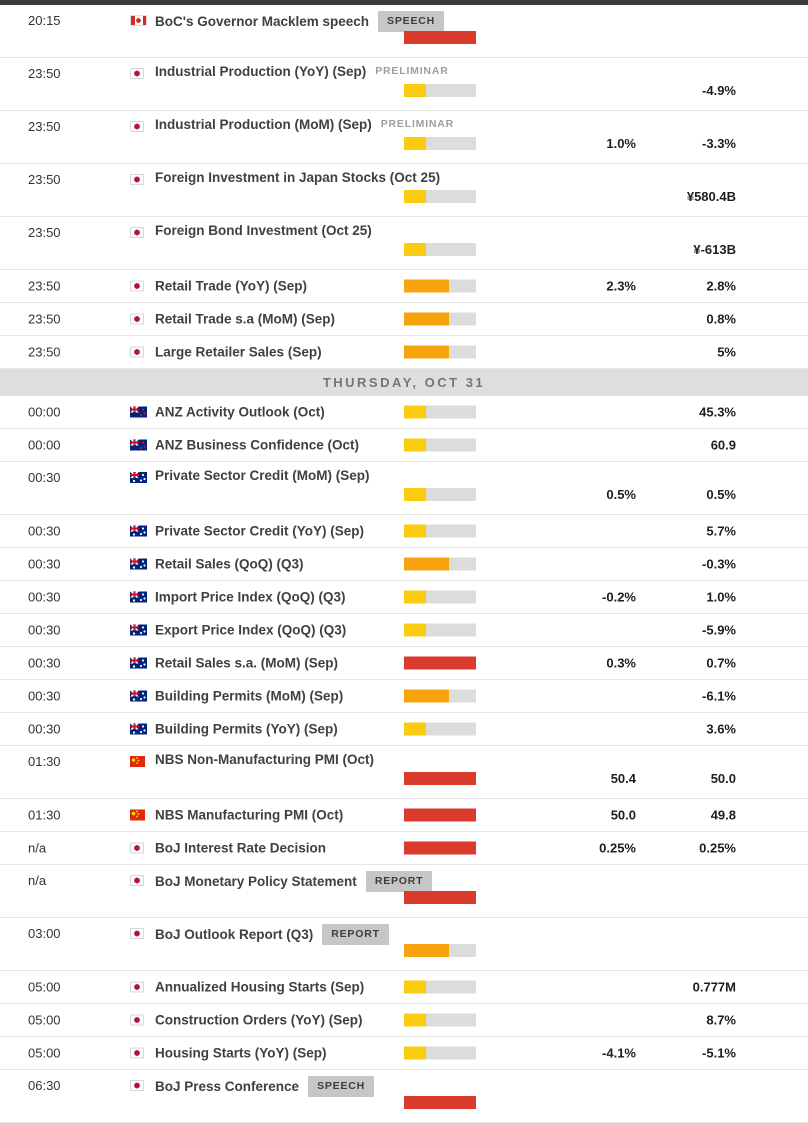  I want to click on event-title: Building Permits (MoM) (Sep), so click(249, 696).